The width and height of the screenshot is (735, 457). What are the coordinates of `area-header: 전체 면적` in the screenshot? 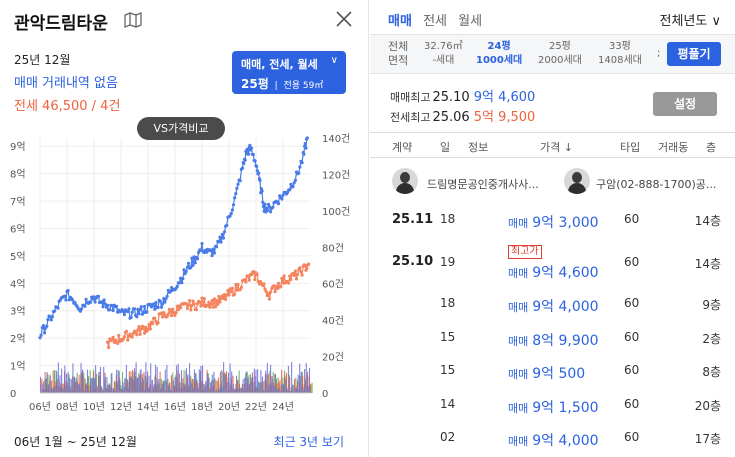 It's located at (398, 53).